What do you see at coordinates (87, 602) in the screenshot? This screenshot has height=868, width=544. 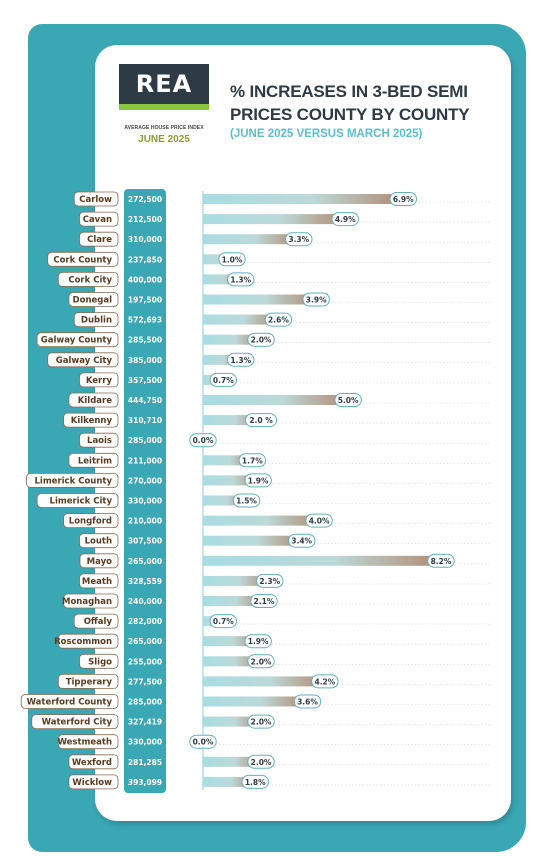 I see `county-label: Monaghan` at bounding box center [87, 602].